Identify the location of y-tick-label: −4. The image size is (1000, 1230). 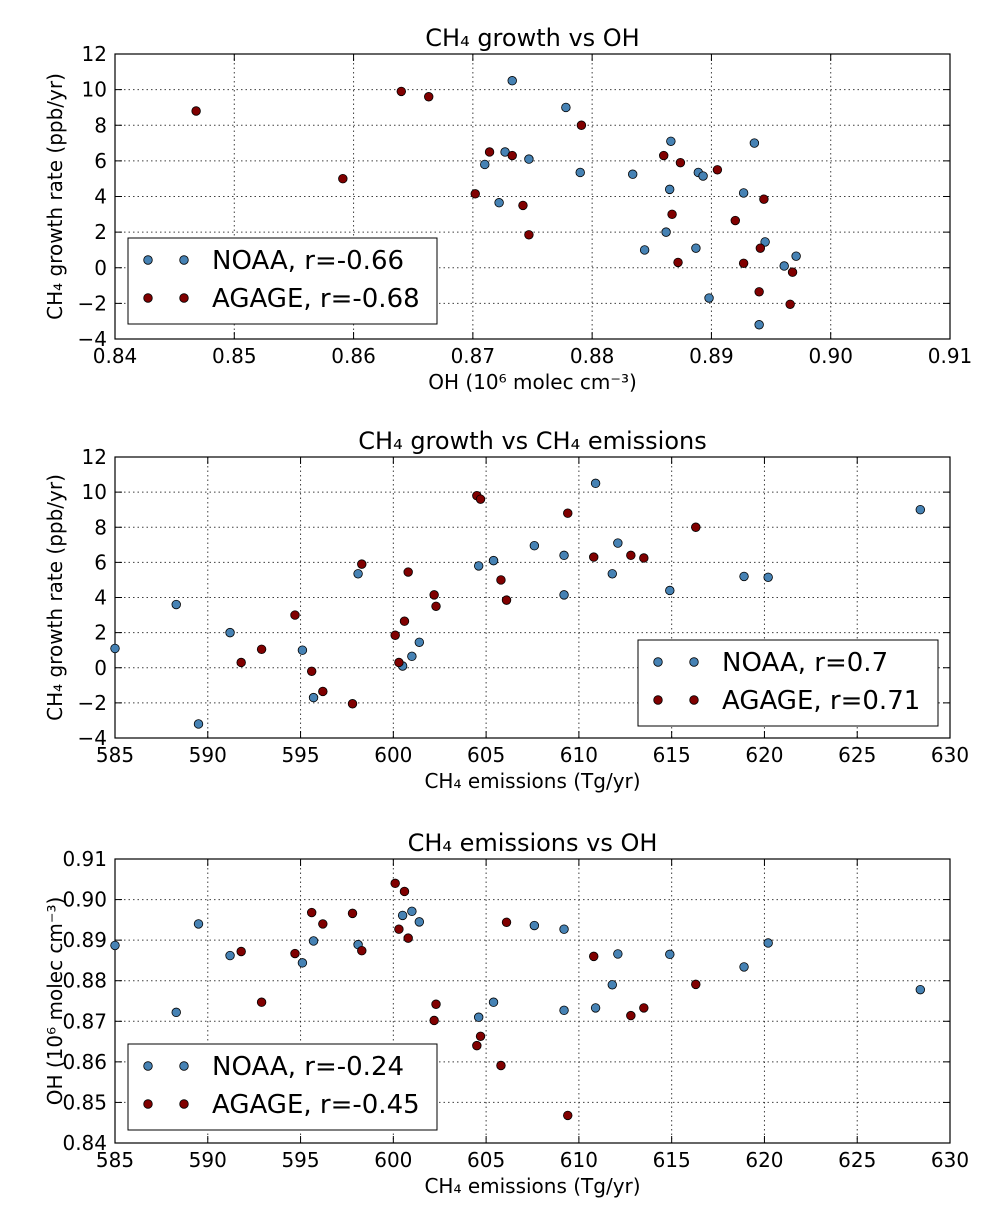
(92, 738).